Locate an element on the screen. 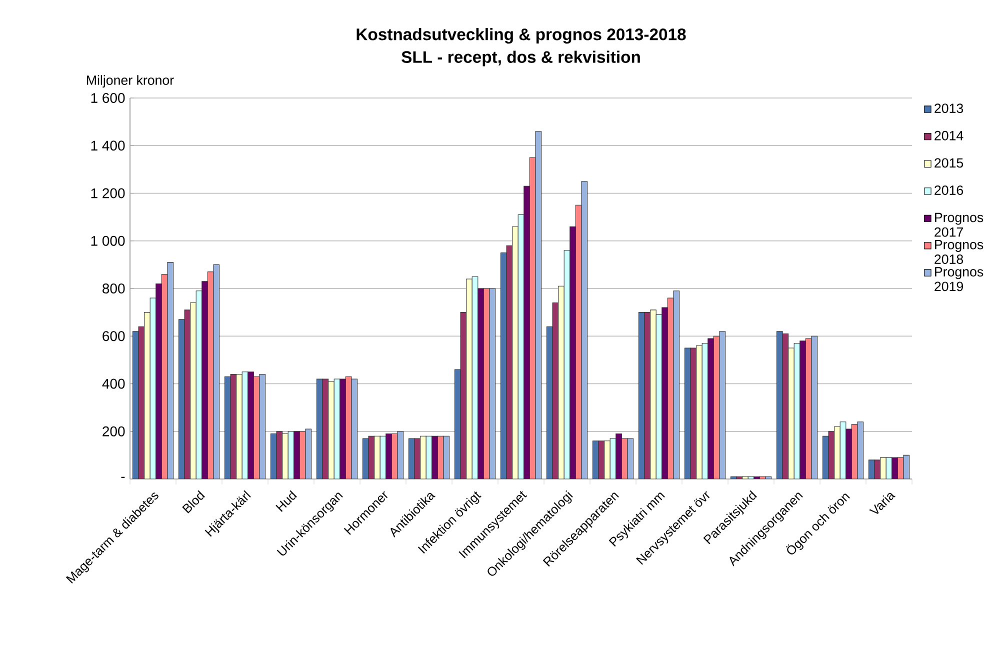 The height and width of the screenshot is (650, 987). legend-label: 2013 is located at coordinates (949, 109).